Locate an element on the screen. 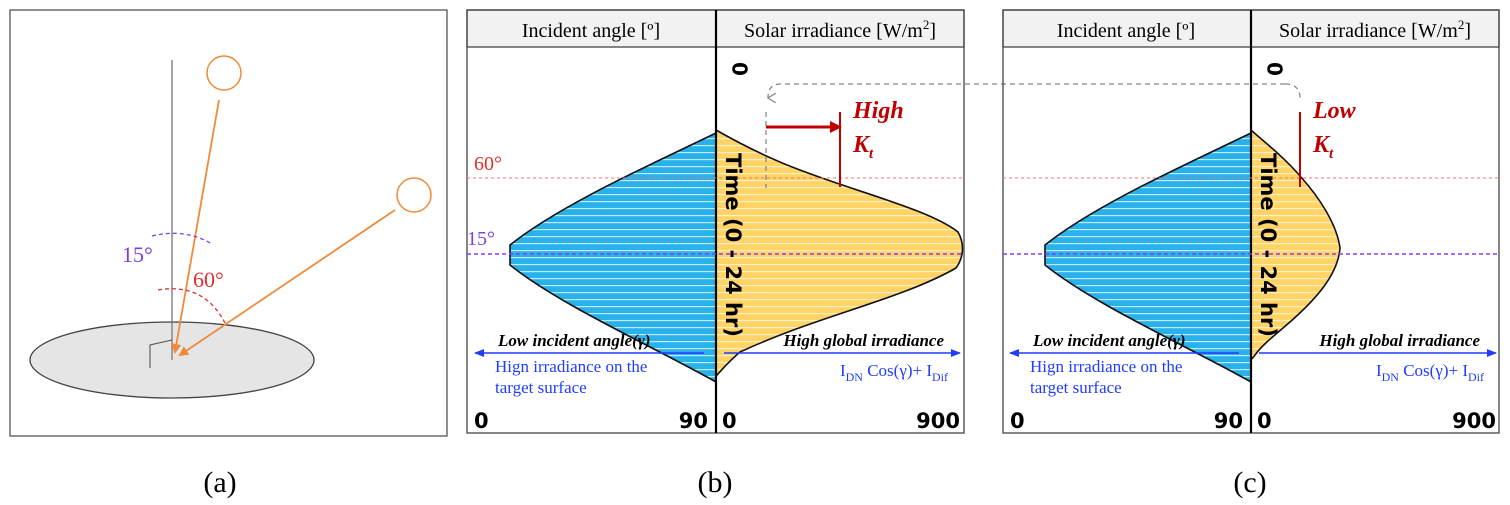  panel-a-caption: (a) is located at coordinates (219, 482).